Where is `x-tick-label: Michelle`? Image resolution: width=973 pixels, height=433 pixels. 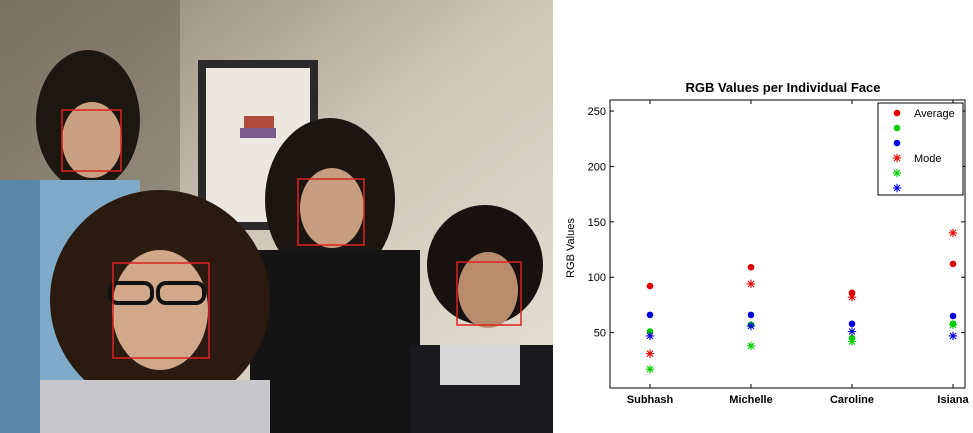 x-tick-label: Michelle is located at coordinates (750, 400).